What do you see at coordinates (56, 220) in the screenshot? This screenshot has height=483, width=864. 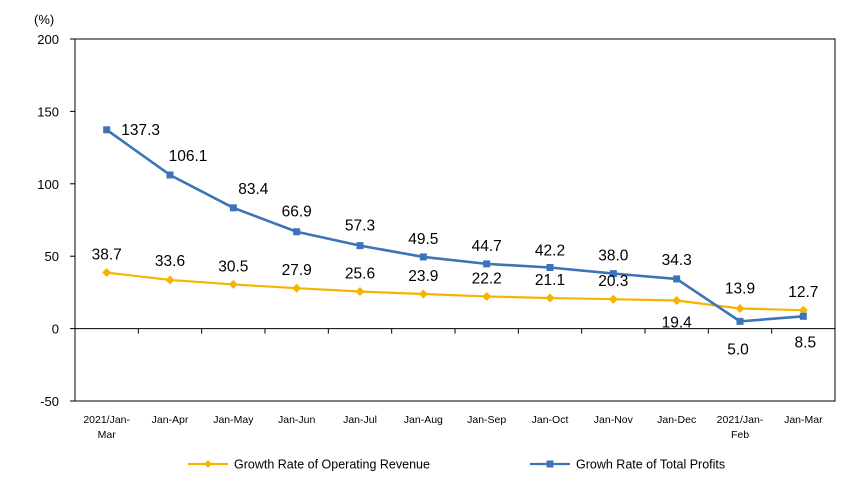 I see `y-axis: -50 0 50 100 150 200` at bounding box center [56, 220].